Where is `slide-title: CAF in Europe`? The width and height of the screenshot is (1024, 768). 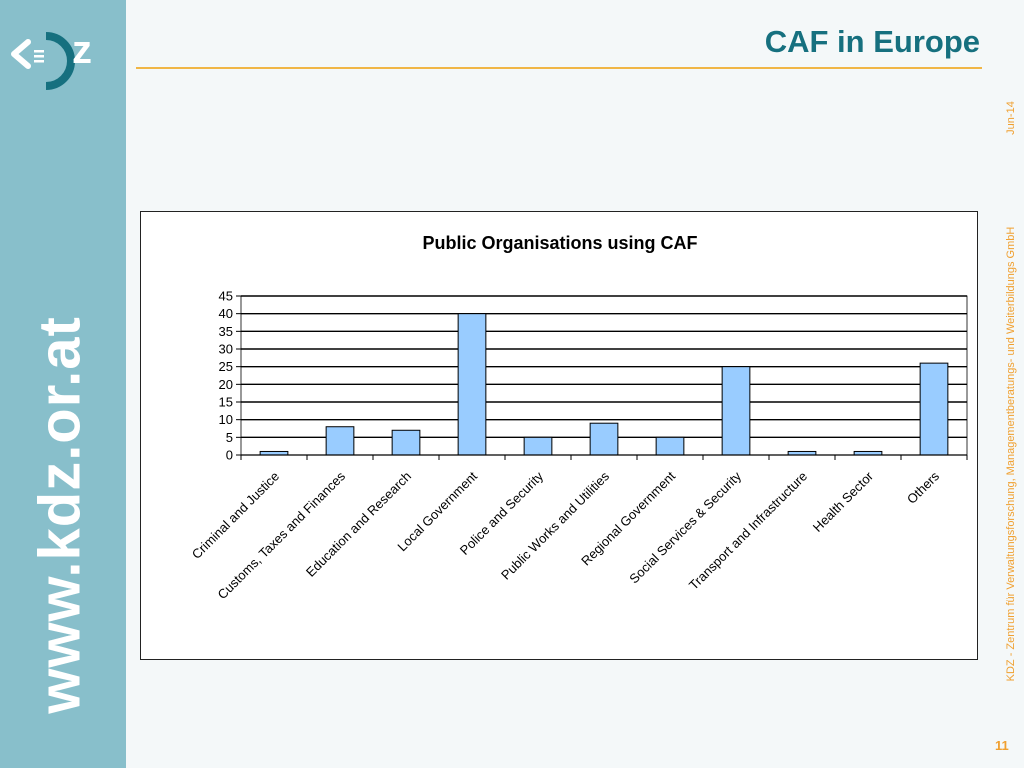
slide-title: CAF in Europe is located at coordinates (872, 41).